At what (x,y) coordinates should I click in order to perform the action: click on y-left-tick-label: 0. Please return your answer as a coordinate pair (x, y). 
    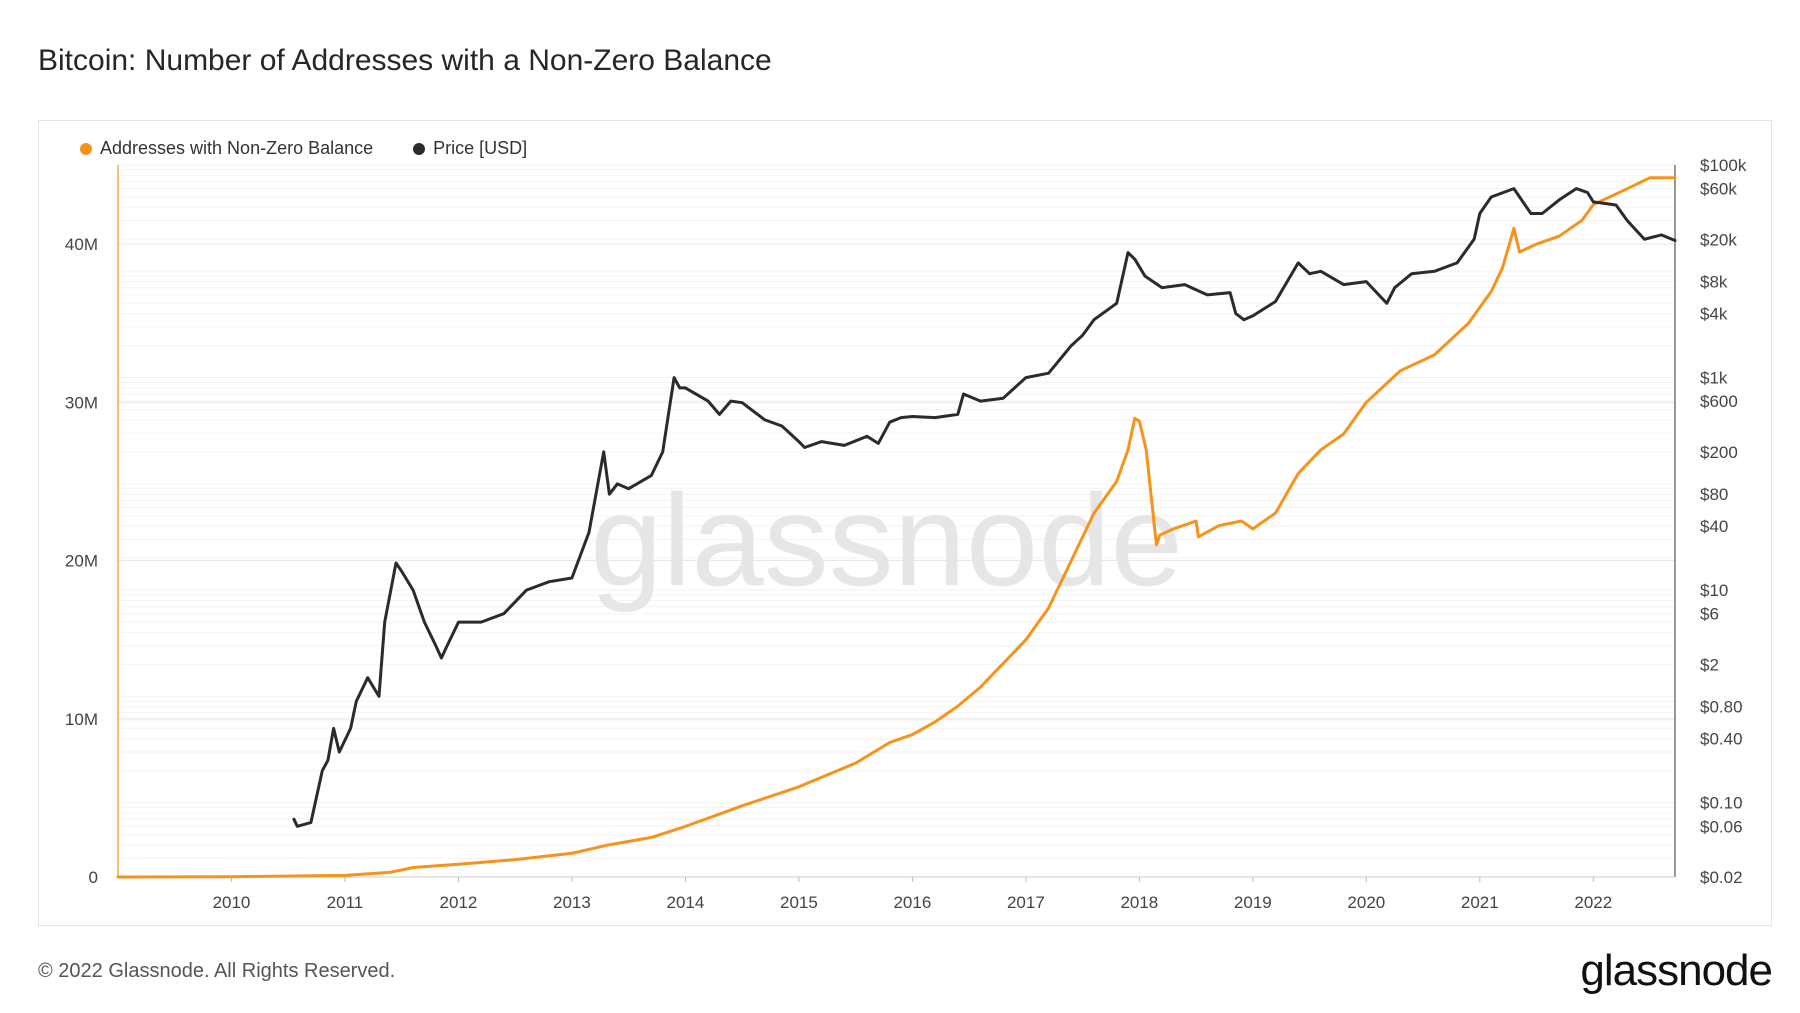
    Looking at the image, I should click on (93, 877).